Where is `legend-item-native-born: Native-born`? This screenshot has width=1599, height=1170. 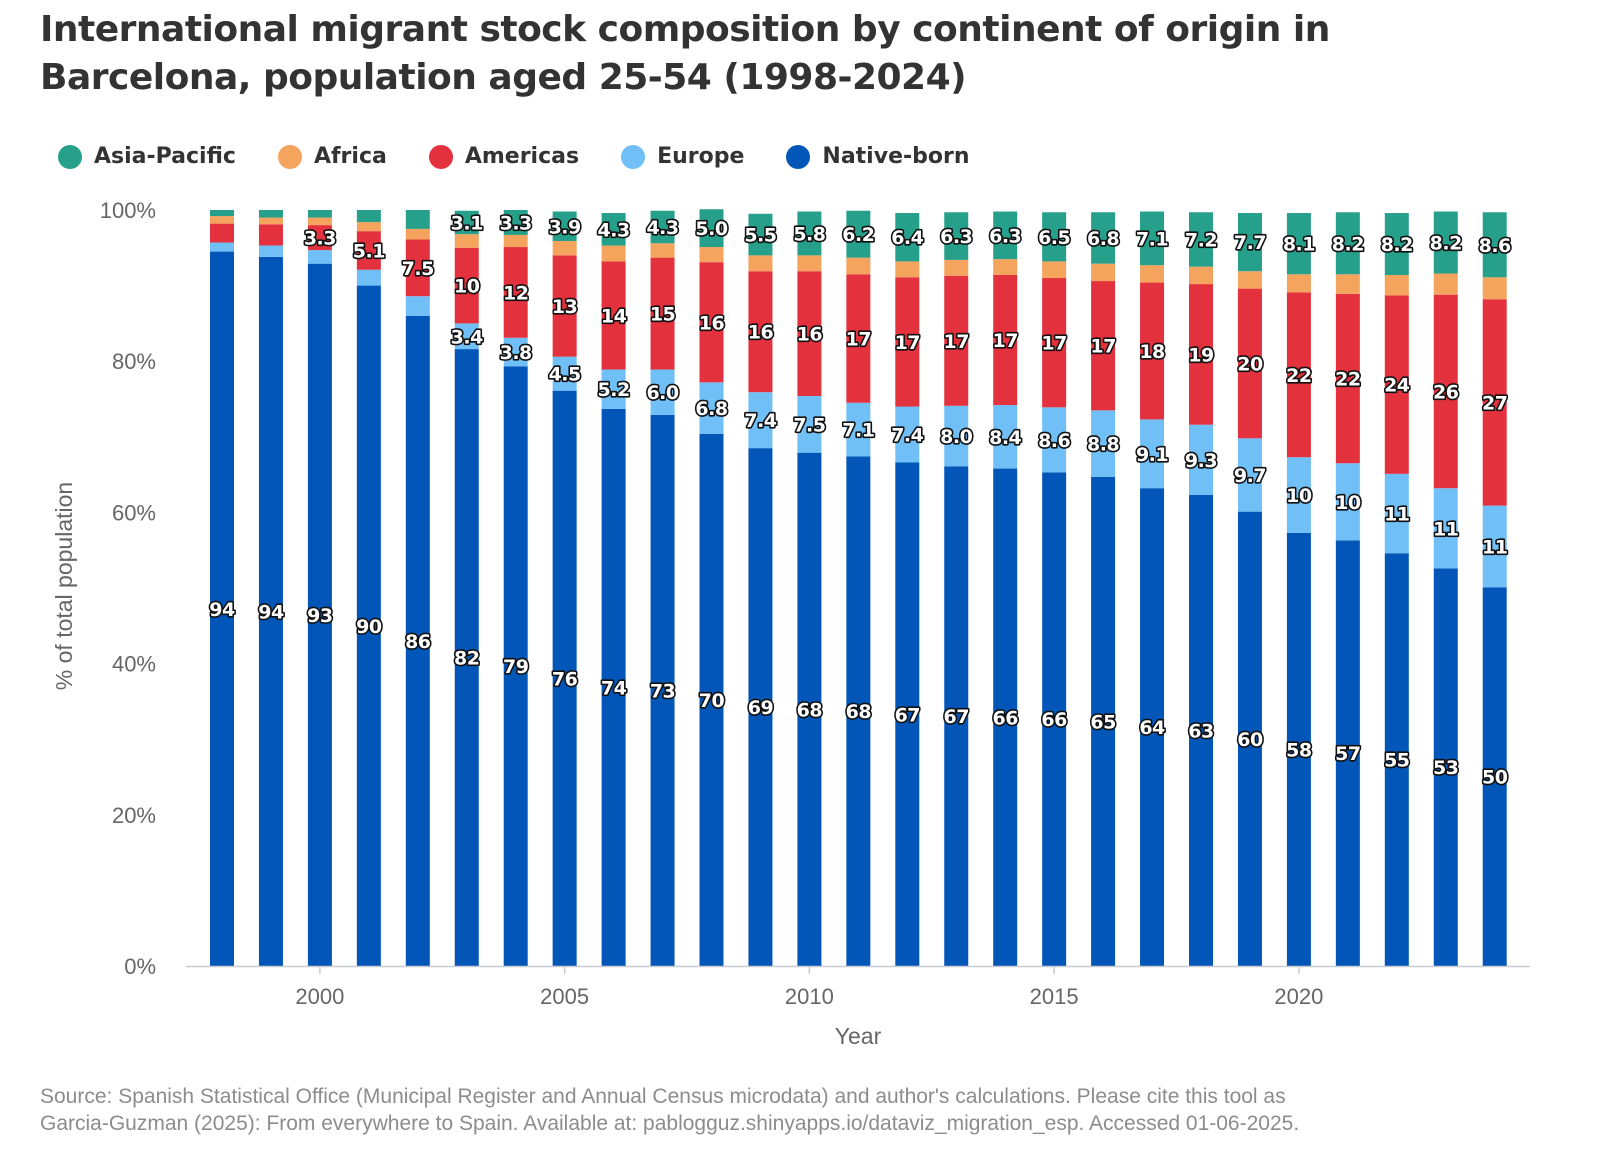 legend-item-native-born: Native-born is located at coordinates (878, 156).